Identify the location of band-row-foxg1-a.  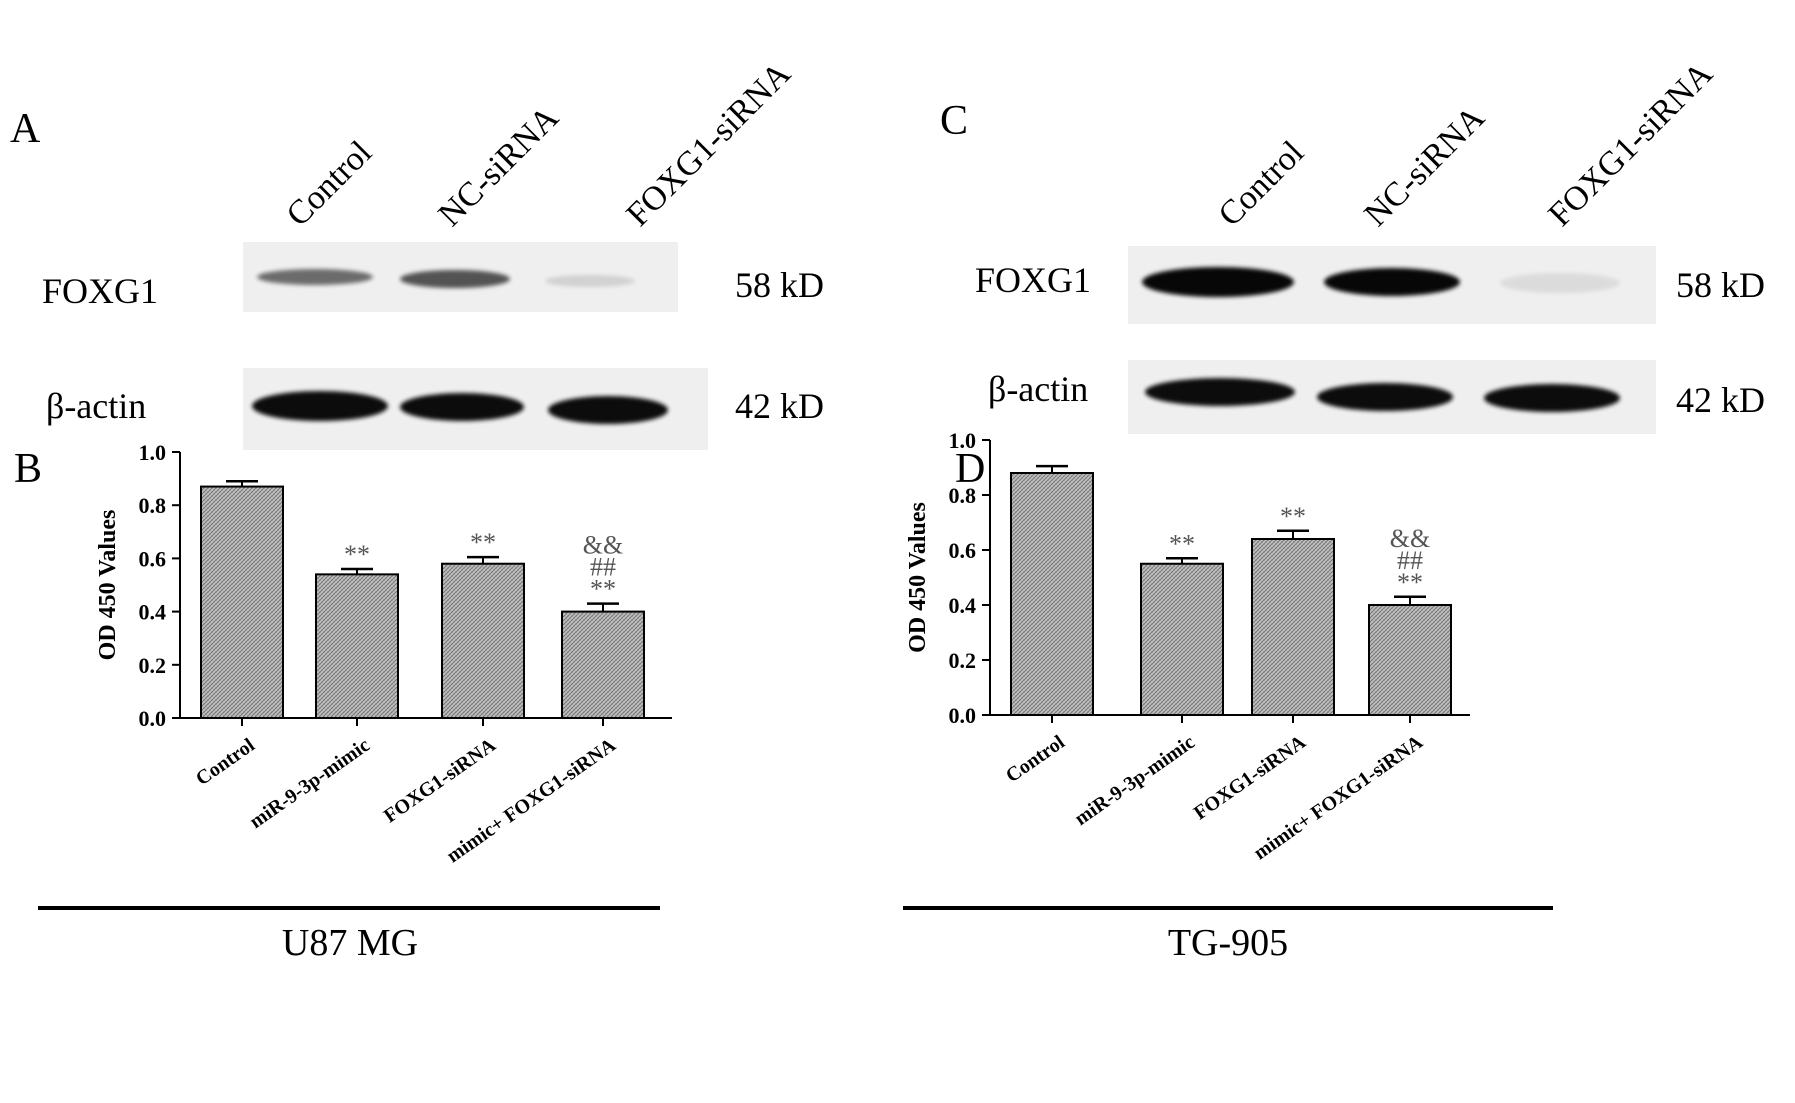
(446, 278).